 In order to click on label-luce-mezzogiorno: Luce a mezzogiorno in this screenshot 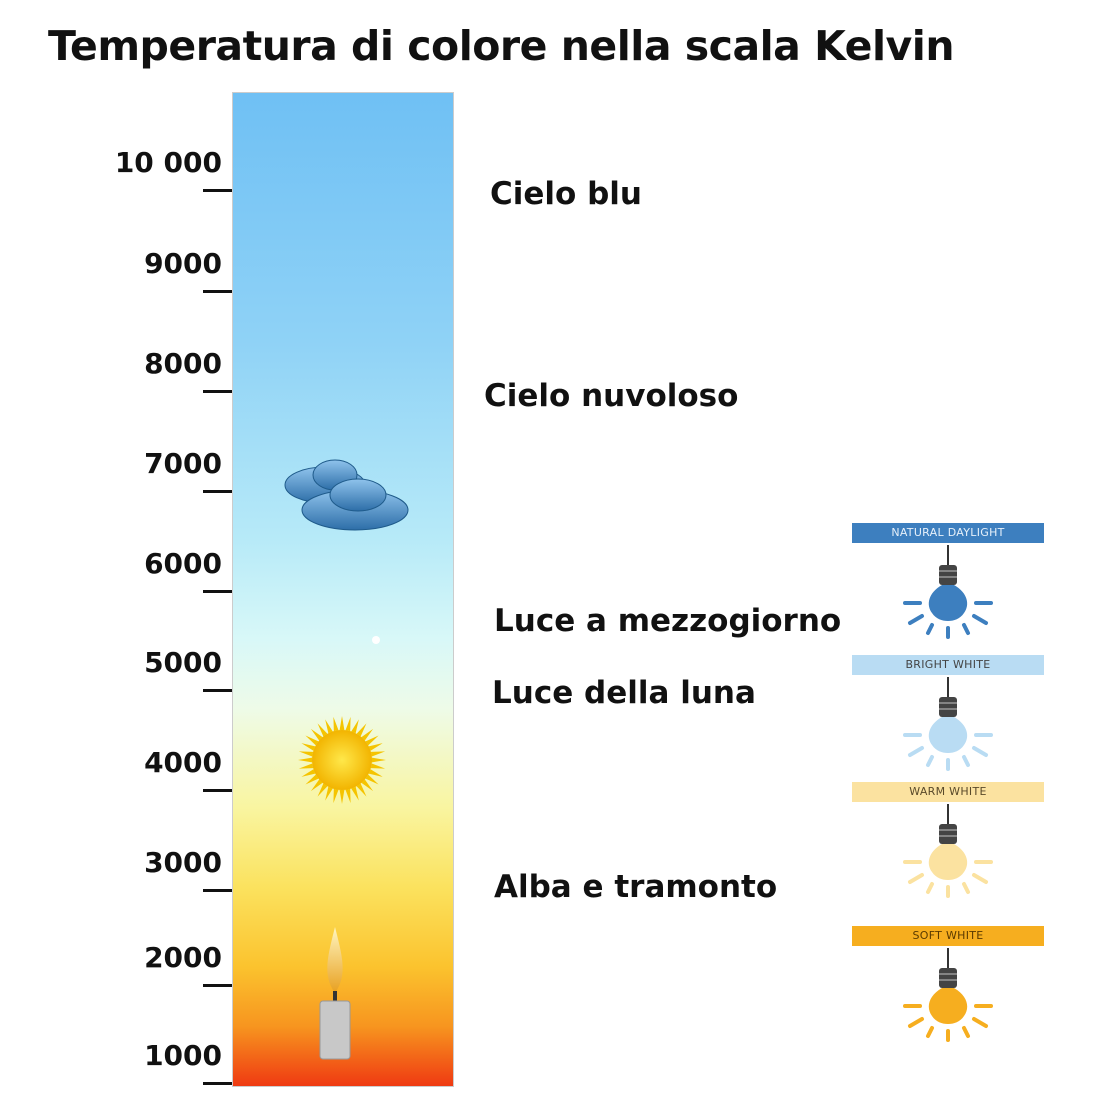, I will do `click(668, 621)`.